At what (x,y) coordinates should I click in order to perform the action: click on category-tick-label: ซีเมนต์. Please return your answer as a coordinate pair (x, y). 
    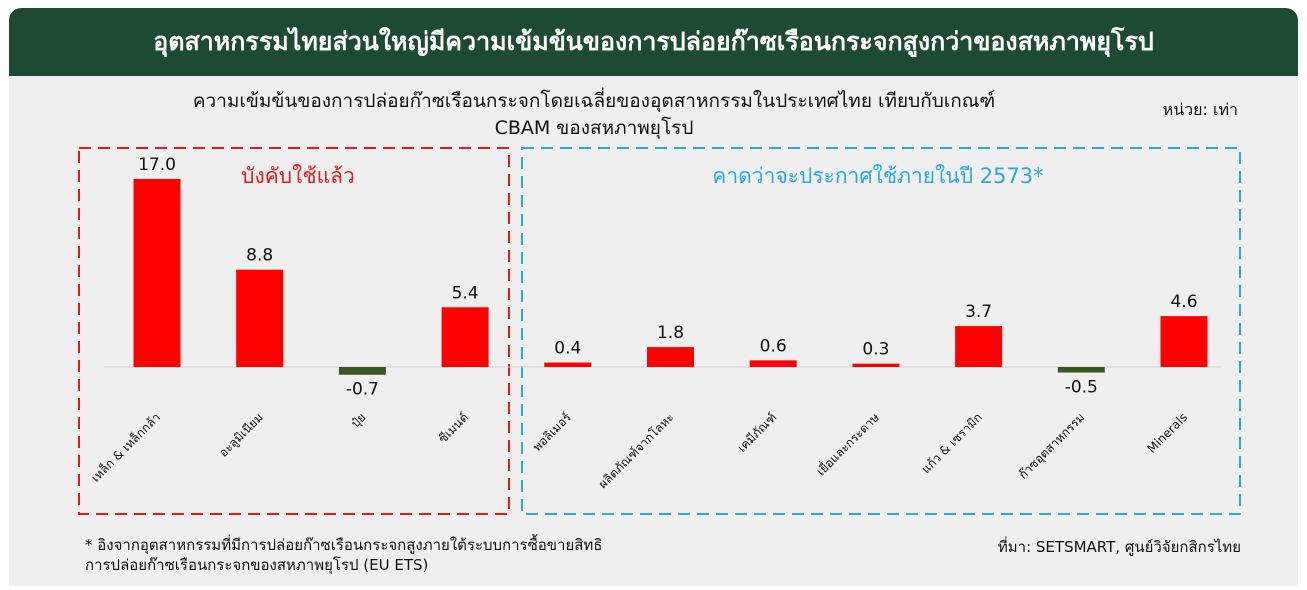
    Looking at the image, I should click on (453, 427).